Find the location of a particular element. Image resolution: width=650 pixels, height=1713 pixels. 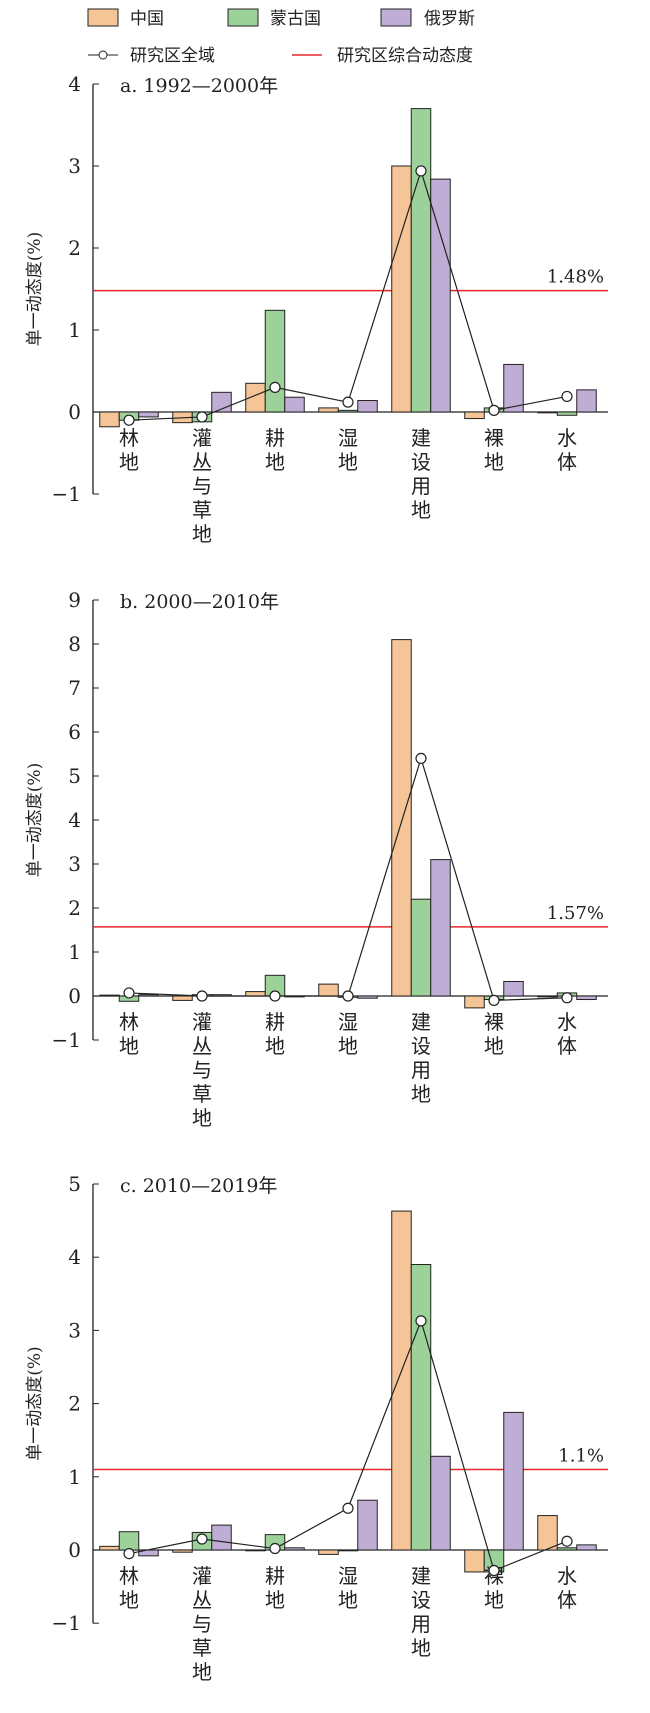

legend-label-russia: 俄罗斯 is located at coordinates (449, 19).